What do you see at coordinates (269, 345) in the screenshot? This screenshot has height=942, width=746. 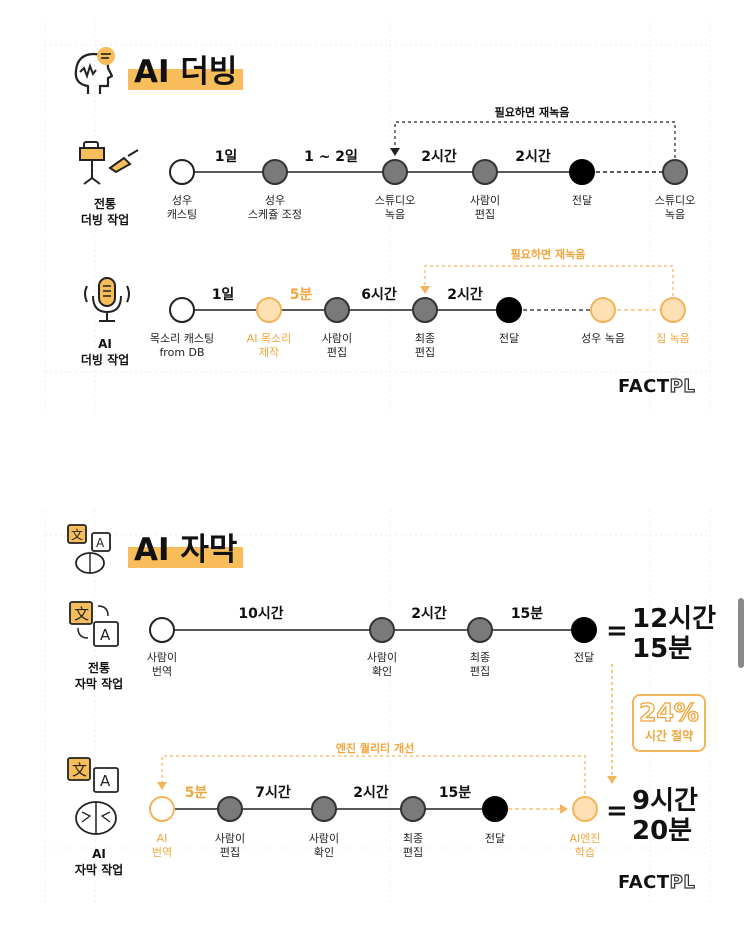 I see `label-ai-voice: AI 목소리 제작` at bounding box center [269, 345].